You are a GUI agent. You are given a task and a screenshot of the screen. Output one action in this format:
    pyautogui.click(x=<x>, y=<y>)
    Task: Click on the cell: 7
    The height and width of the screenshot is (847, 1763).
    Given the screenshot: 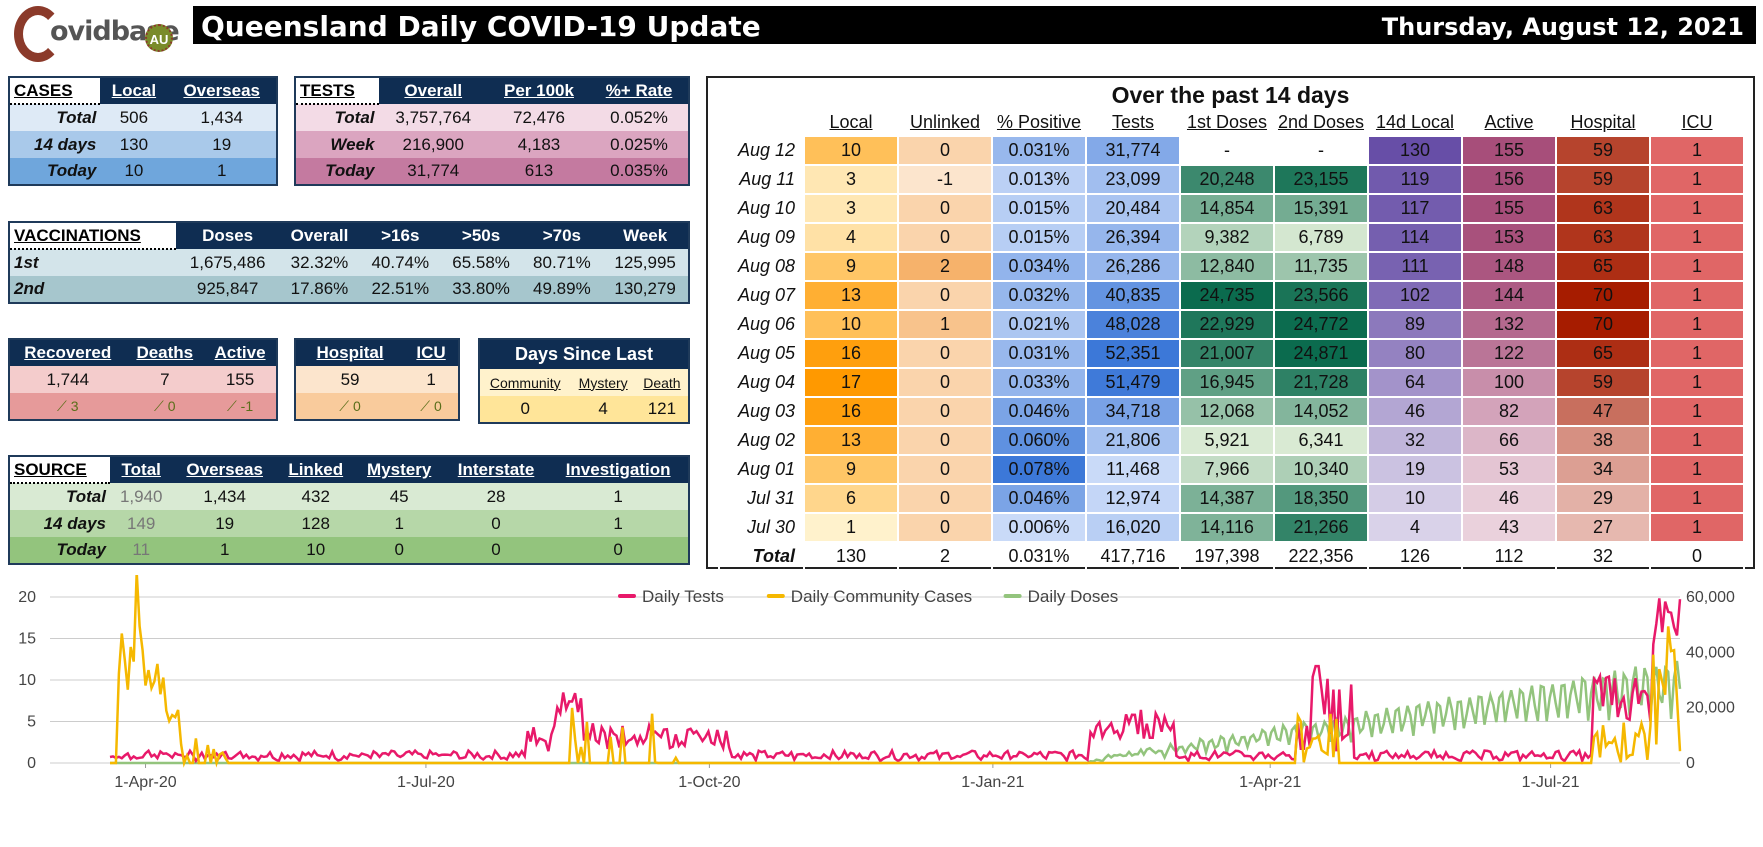 What is the action you would take?
    pyautogui.click(x=165, y=379)
    